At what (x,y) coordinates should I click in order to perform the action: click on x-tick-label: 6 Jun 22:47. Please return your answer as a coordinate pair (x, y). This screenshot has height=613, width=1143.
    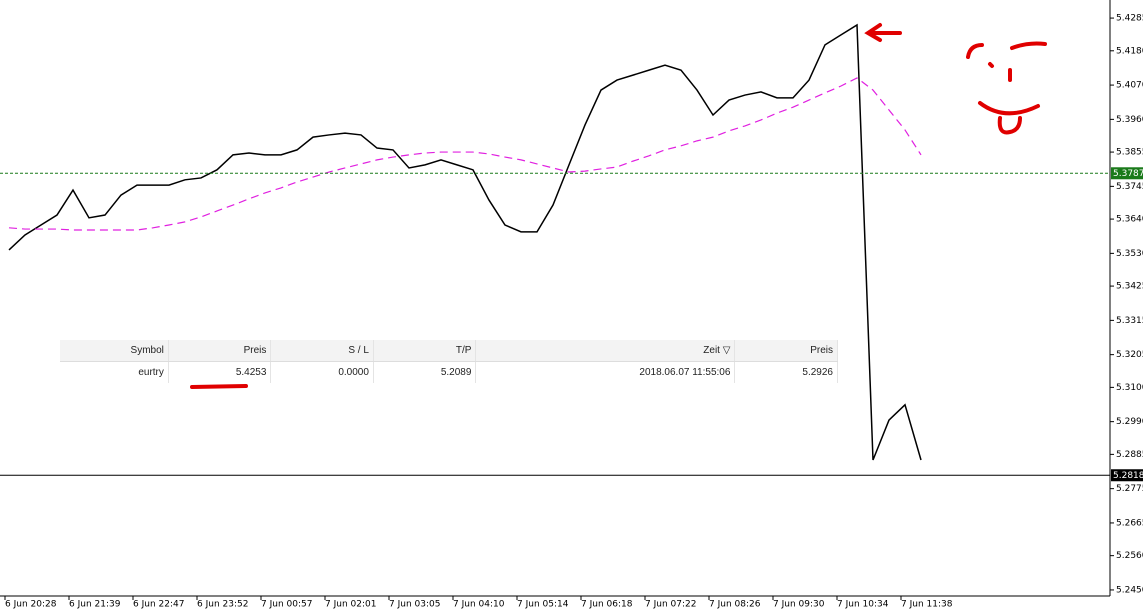
    Looking at the image, I should click on (158, 605).